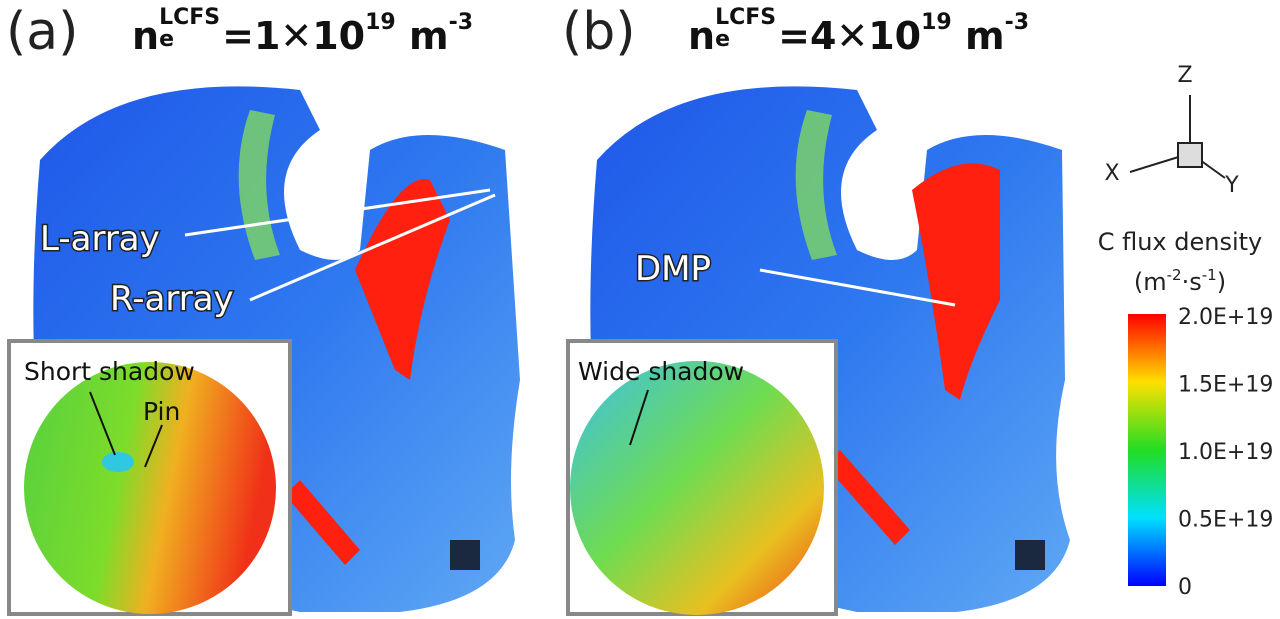 Image resolution: width=1280 pixels, height=619 pixels. Describe the element at coordinates (109, 371) in the screenshot. I see `inset-annotation: Short shadow` at that location.